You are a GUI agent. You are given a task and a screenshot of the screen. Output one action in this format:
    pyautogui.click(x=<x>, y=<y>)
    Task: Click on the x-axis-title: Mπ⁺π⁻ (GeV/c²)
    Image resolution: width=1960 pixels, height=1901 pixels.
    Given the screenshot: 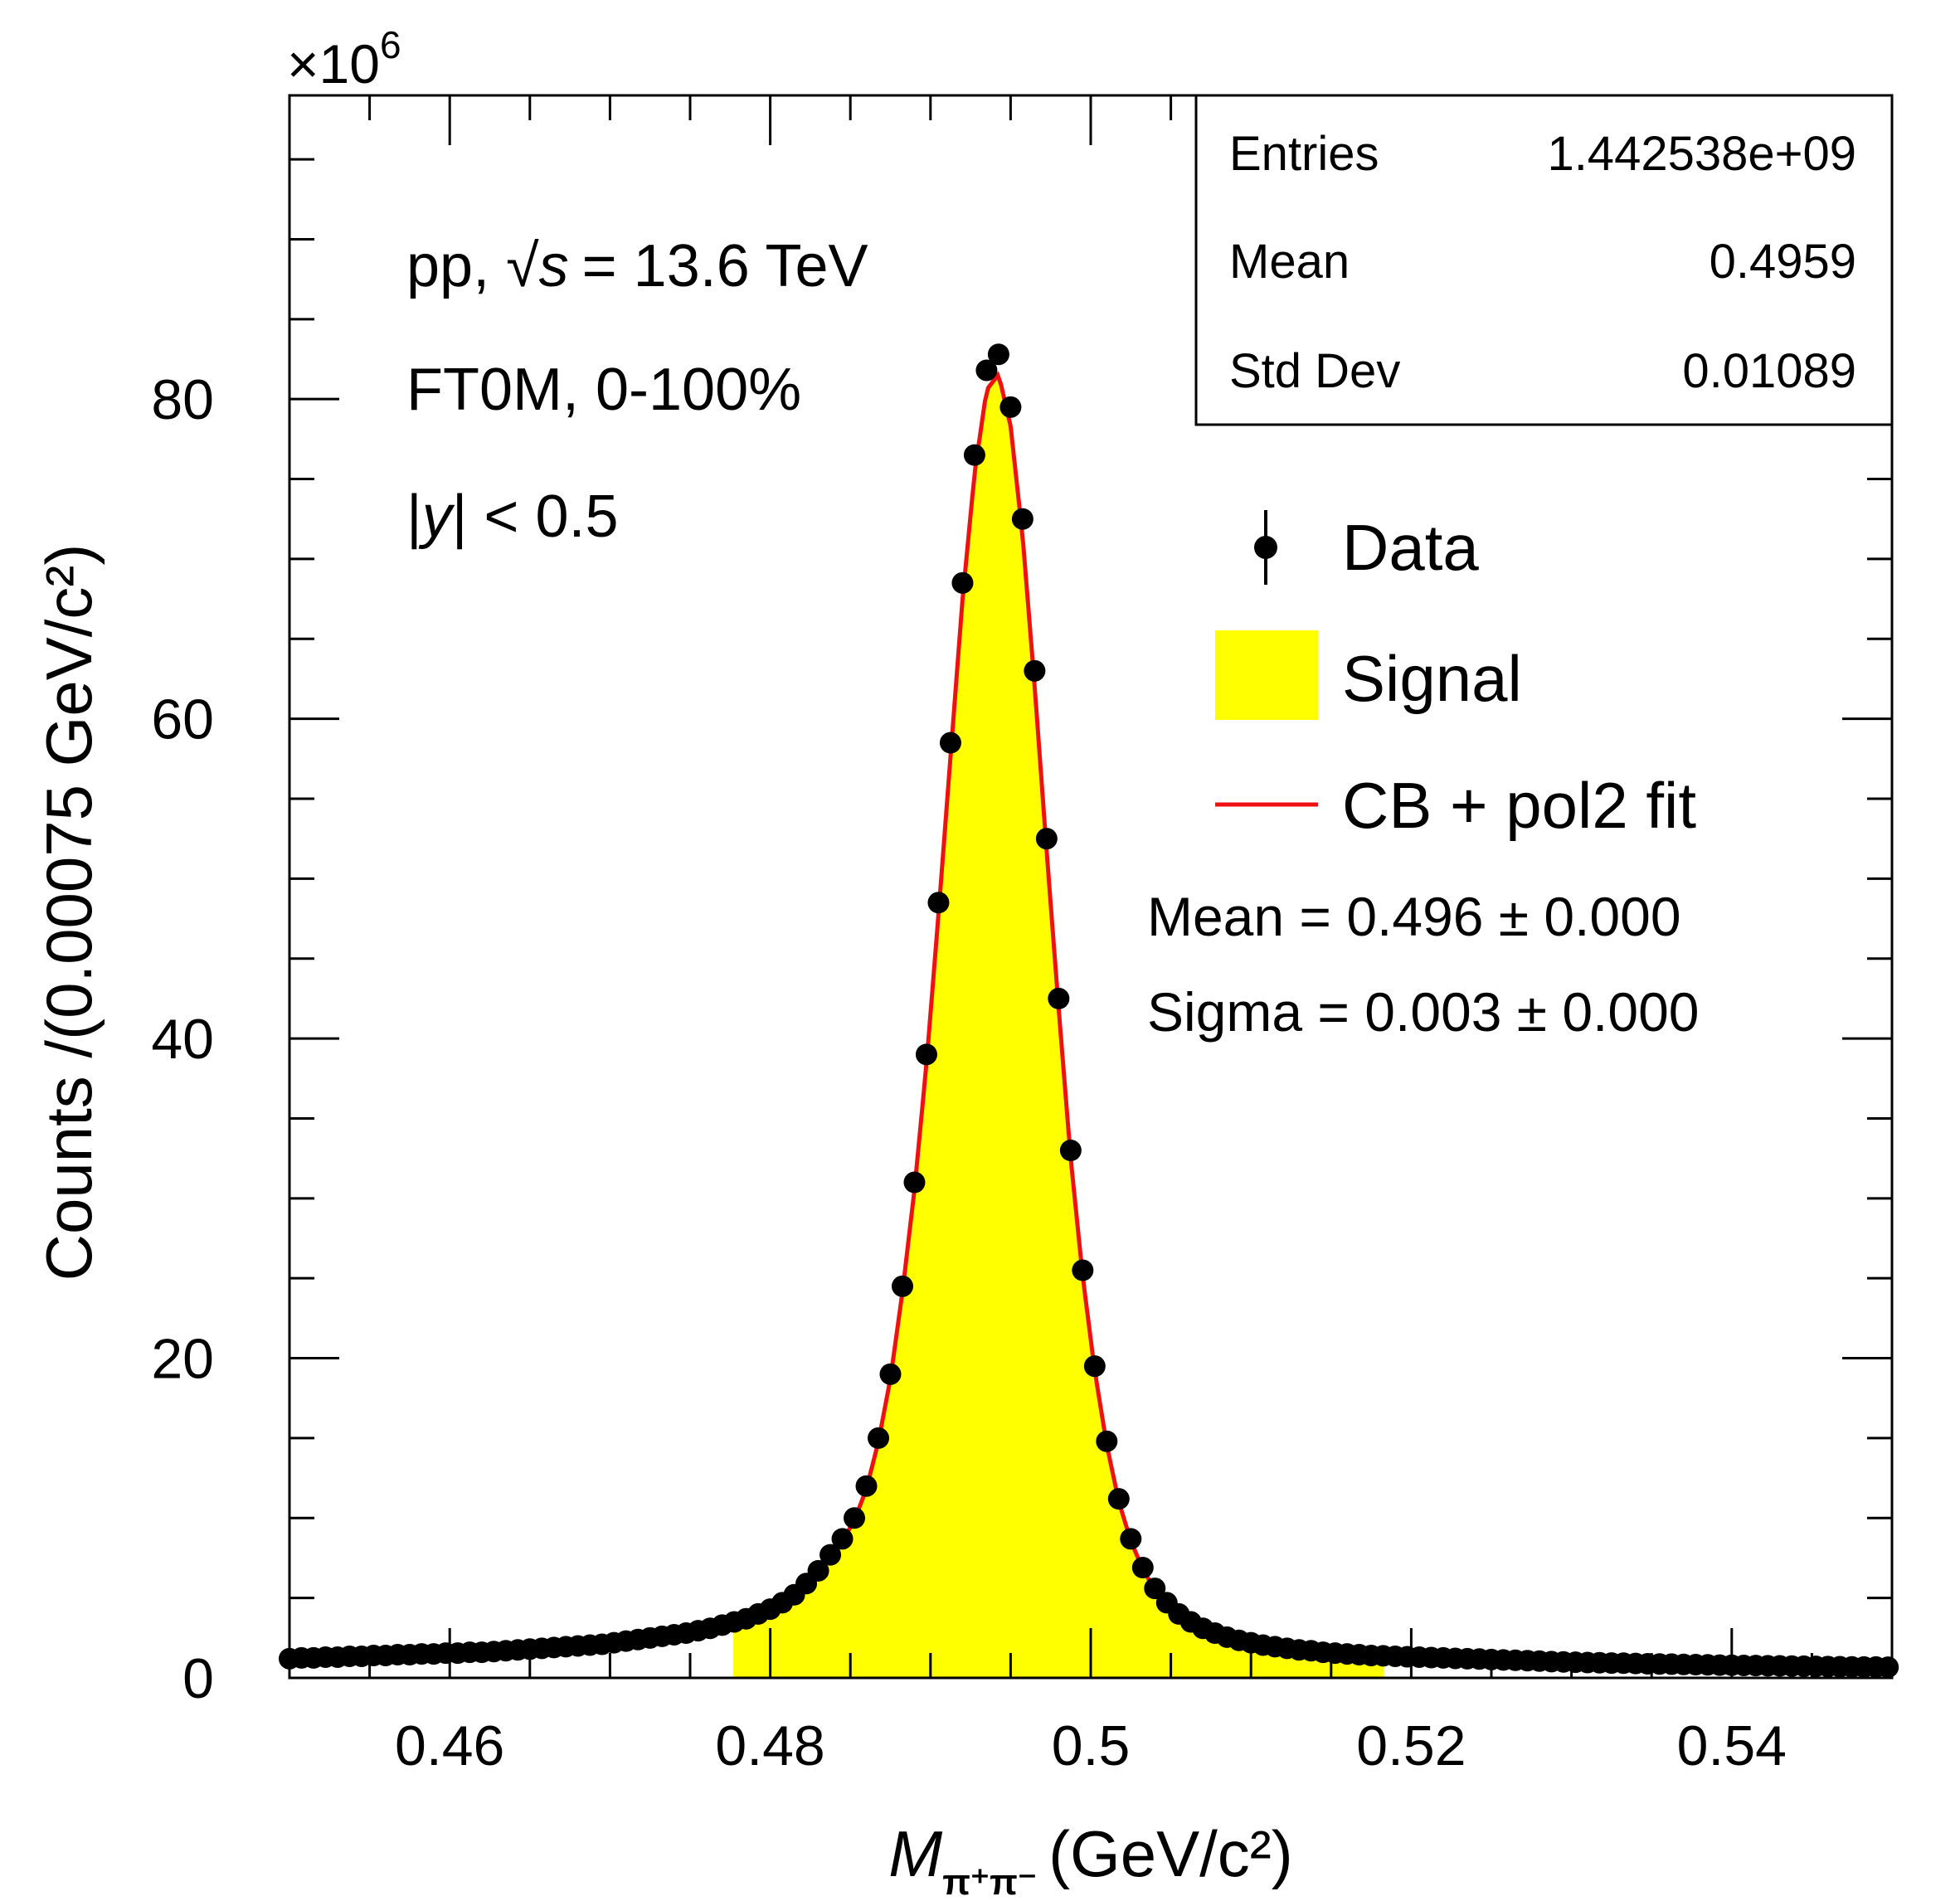 What is the action you would take?
    pyautogui.click(x=1090, y=1859)
    